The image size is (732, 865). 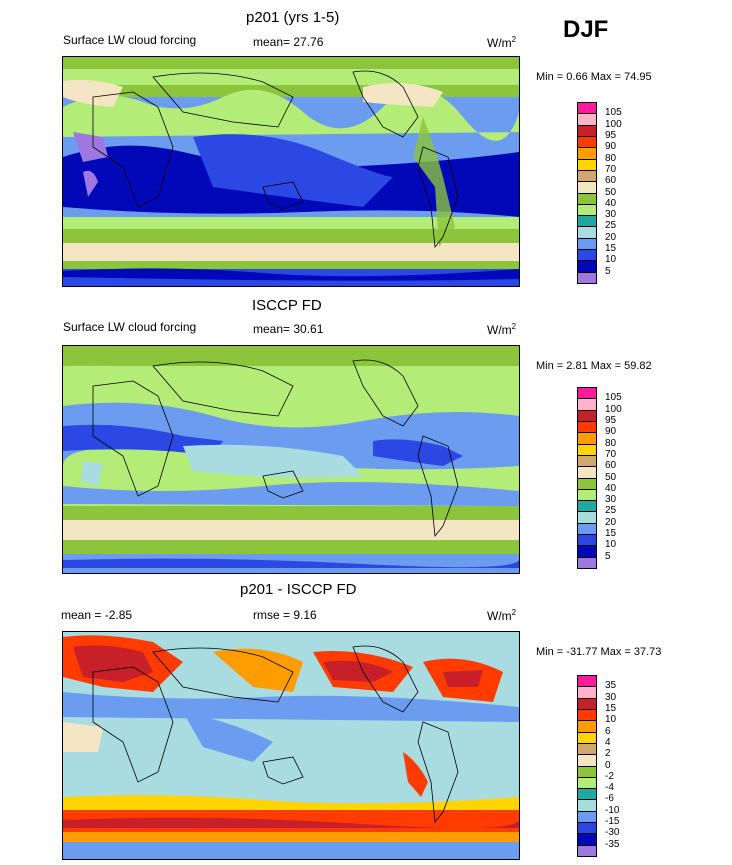 I want to click on panel1-title: p201 (yrs 1-5), so click(x=293, y=17).